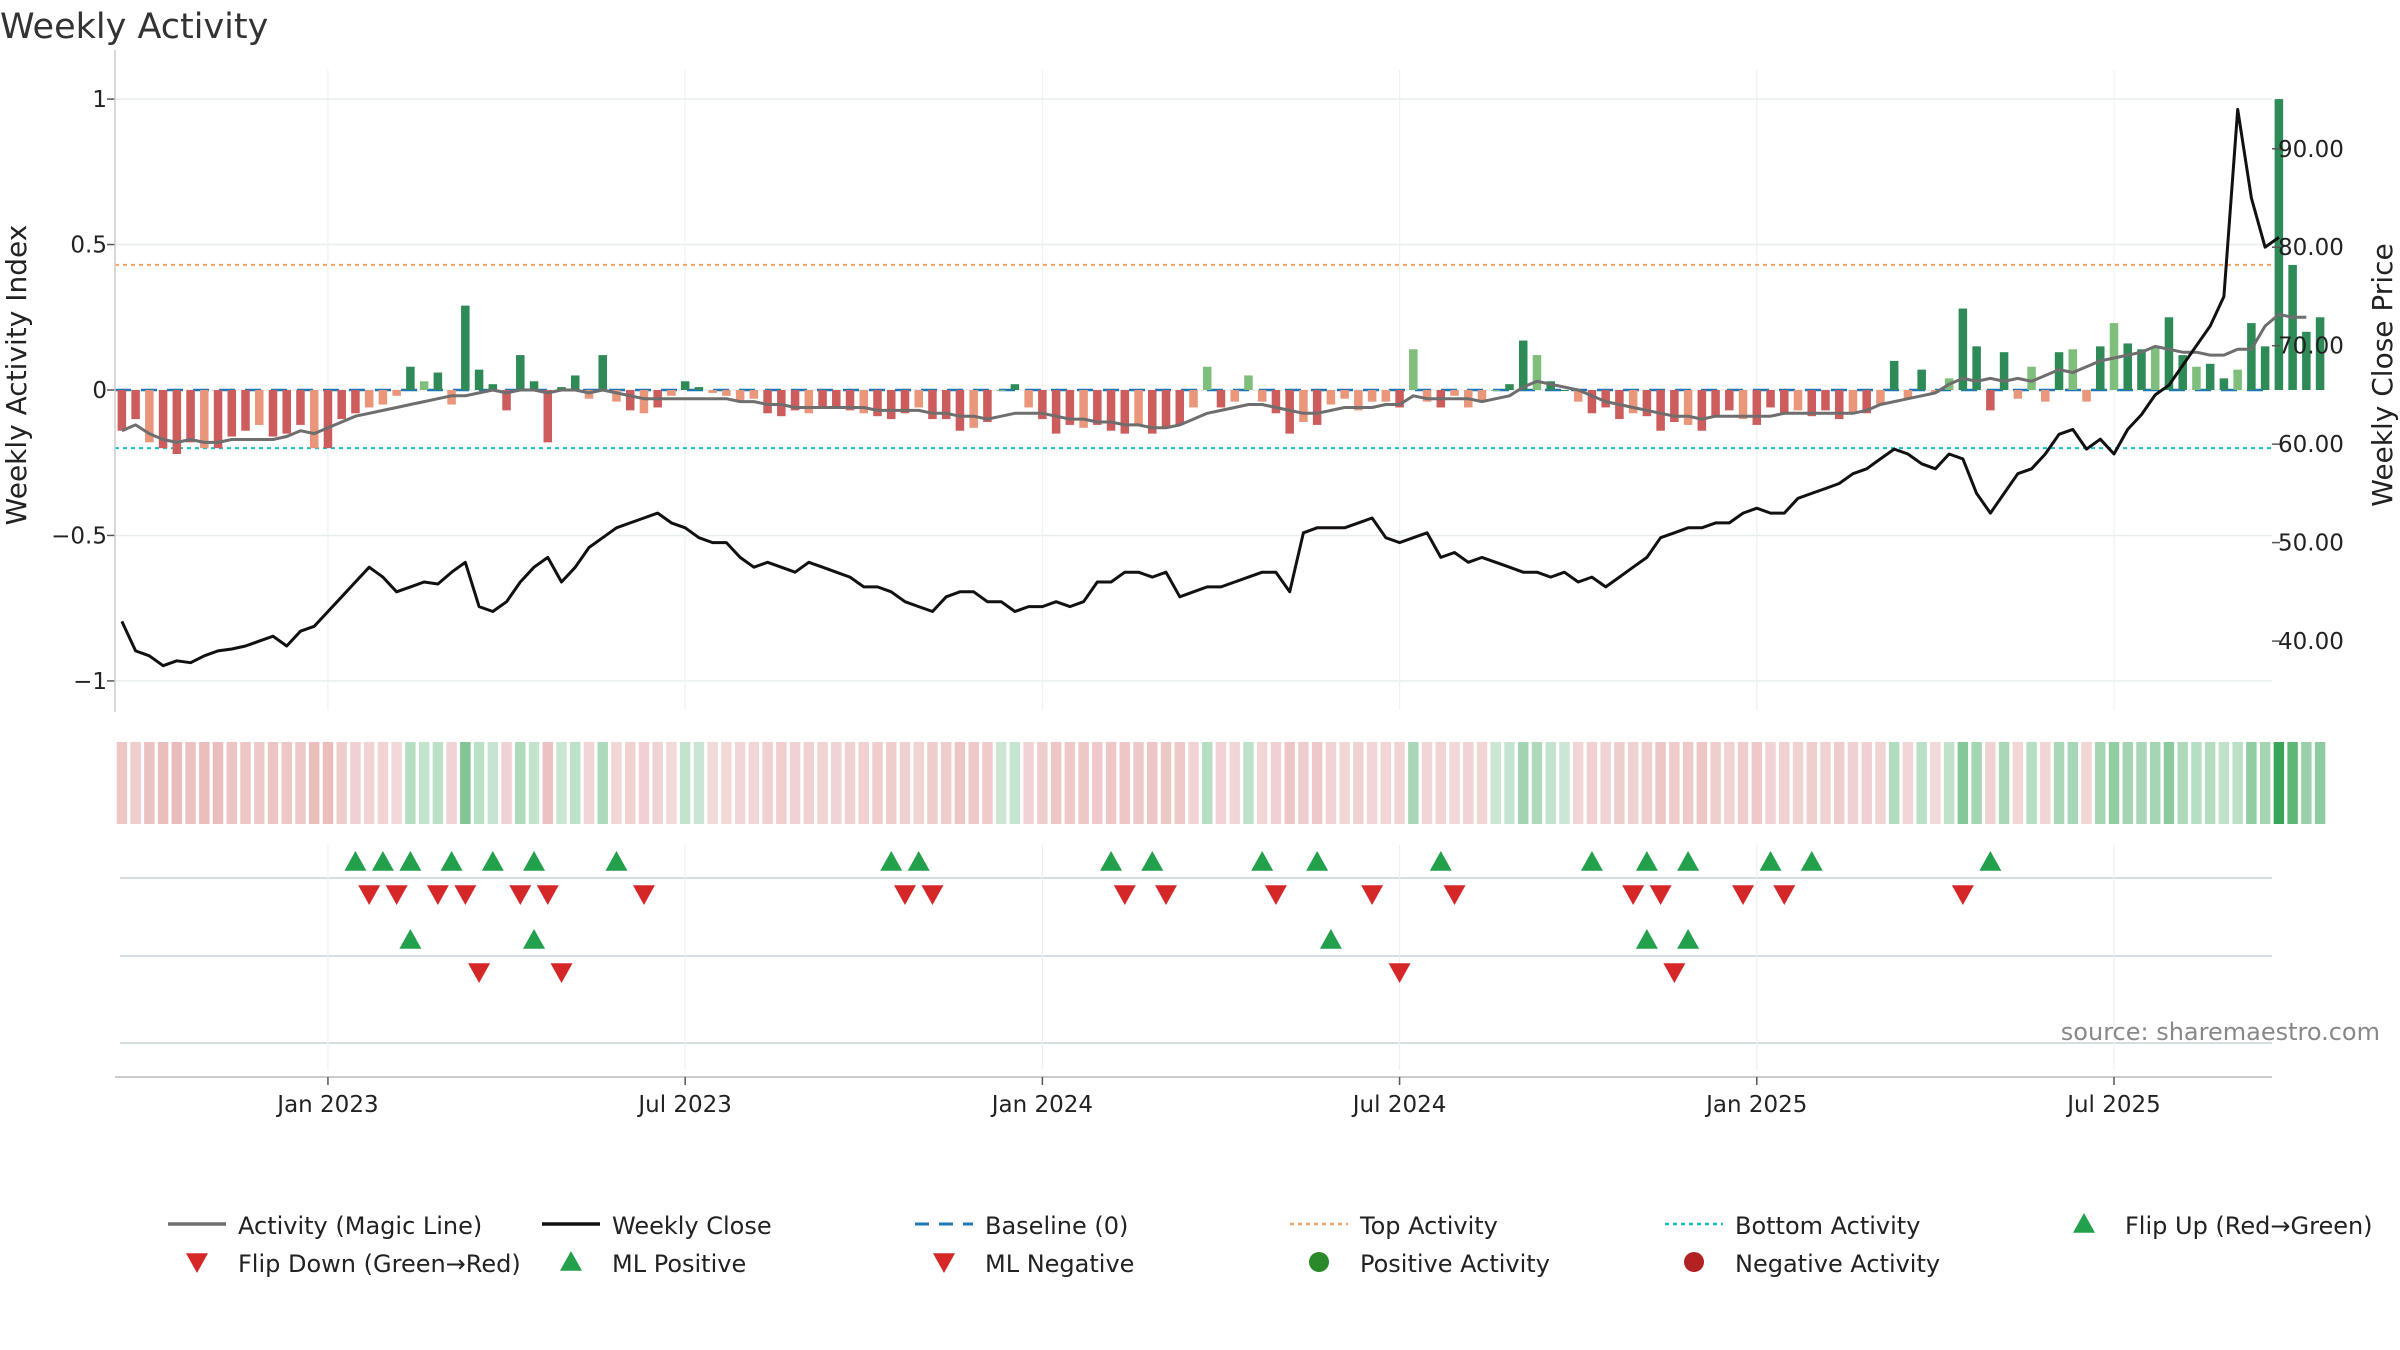 The height and width of the screenshot is (1350, 2400). I want to click on legend-label: Baseline (0), so click(1056, 1226).